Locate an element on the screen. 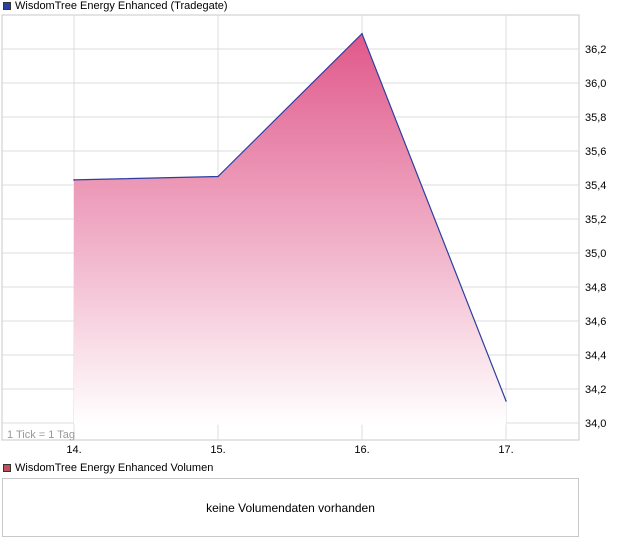 This screenshot has width=620, height=546. y-tick-label: 35,0 is located at coordinates (595, 254).